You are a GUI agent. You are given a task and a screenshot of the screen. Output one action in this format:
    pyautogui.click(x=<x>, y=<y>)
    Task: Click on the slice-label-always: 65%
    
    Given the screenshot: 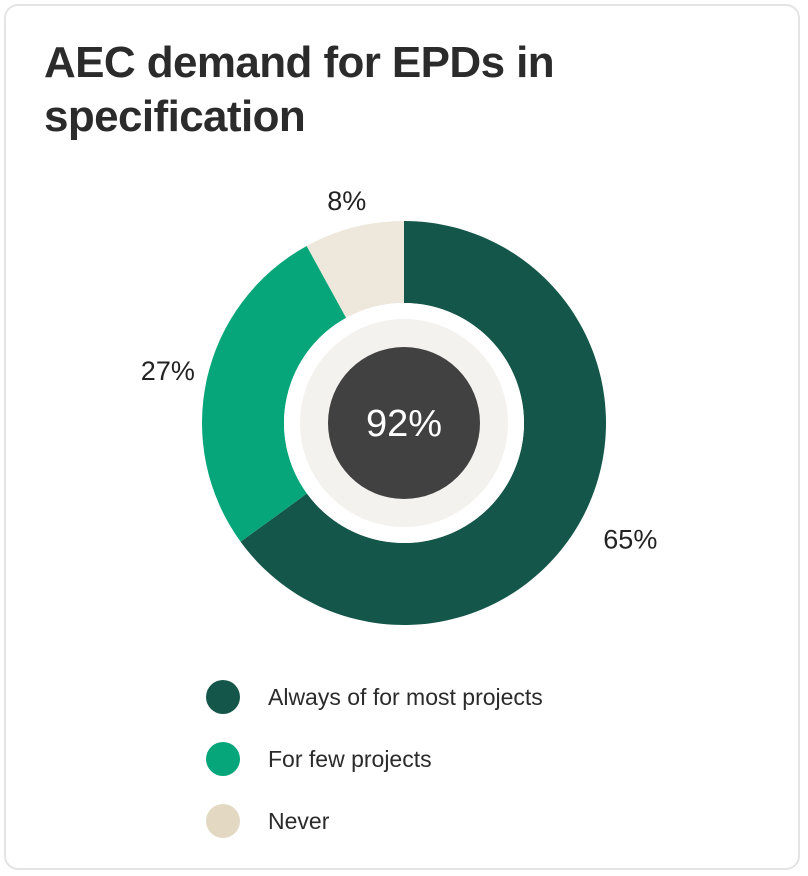 What is the action you would take?
    pyautogui.click(x=630, y=539)
    